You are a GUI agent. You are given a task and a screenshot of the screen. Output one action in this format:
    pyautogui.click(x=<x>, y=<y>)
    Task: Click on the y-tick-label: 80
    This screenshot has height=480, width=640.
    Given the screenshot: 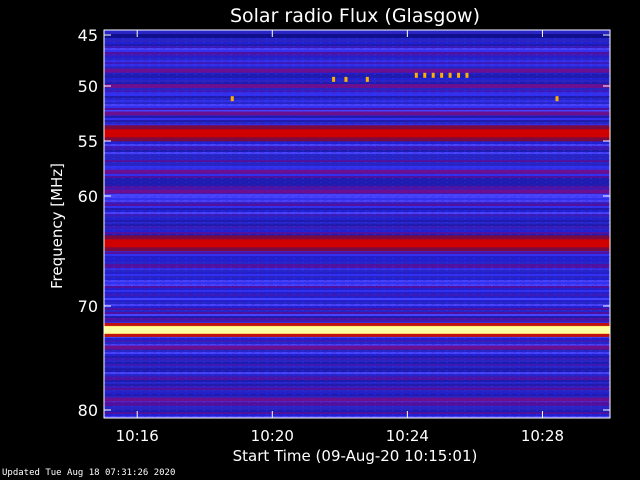 What is the action you would take?
    pyautogui.click(x=88, y=410)
    